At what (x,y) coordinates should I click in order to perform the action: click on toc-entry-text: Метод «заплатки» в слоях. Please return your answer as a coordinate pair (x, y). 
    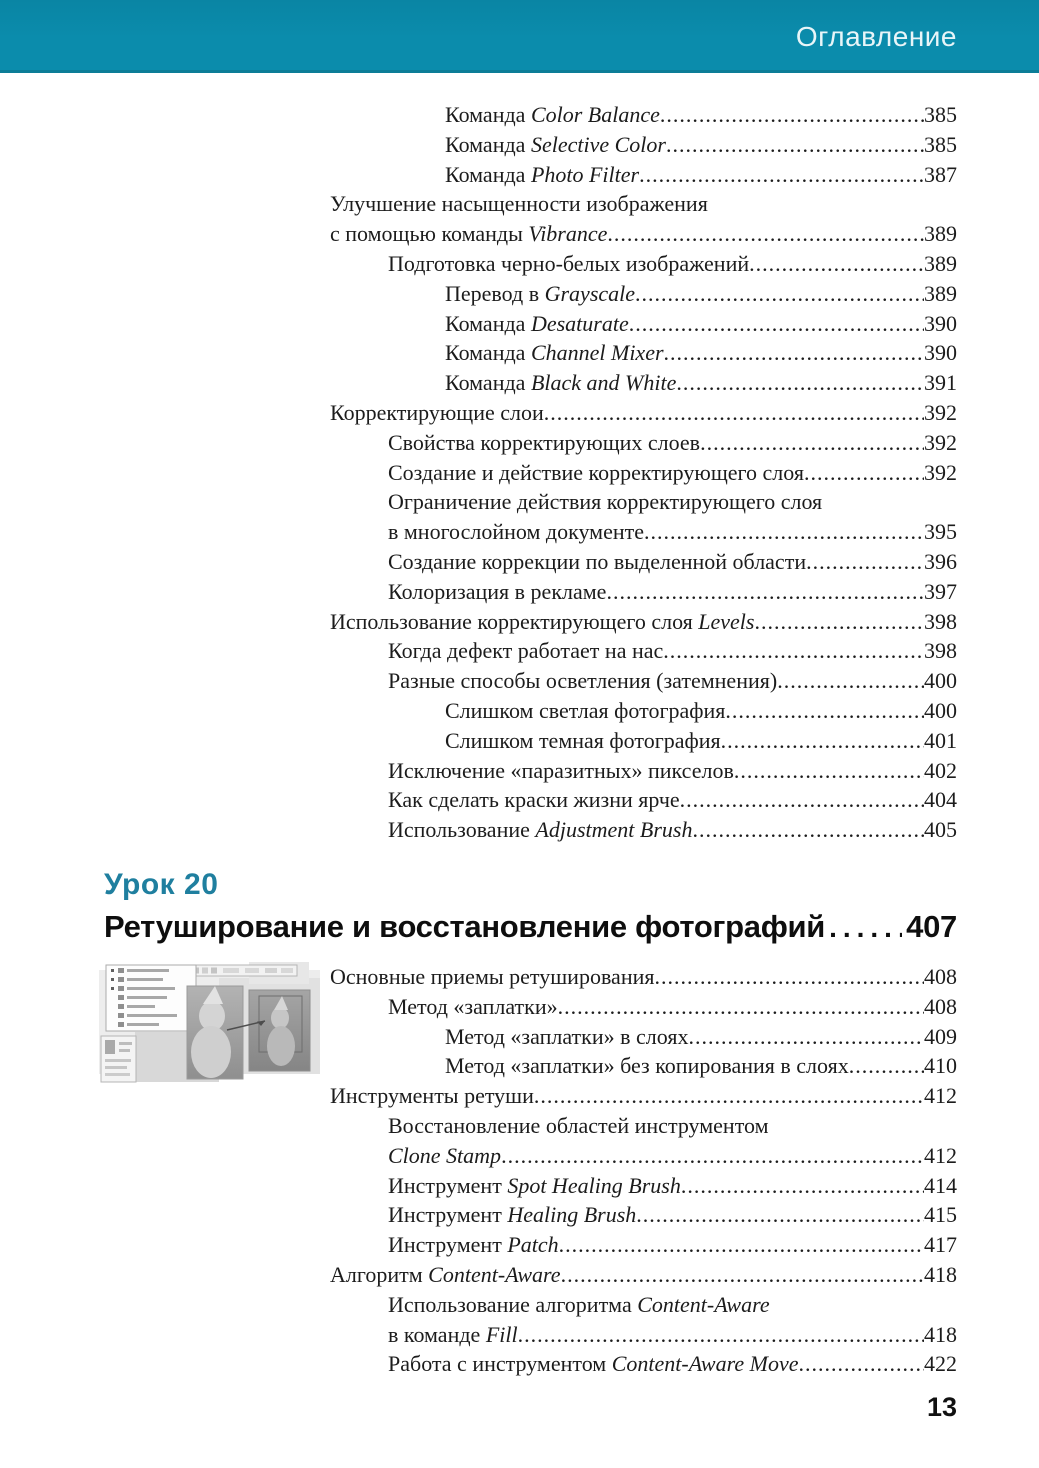
    Looking at the image, I should click on (567, 1036).